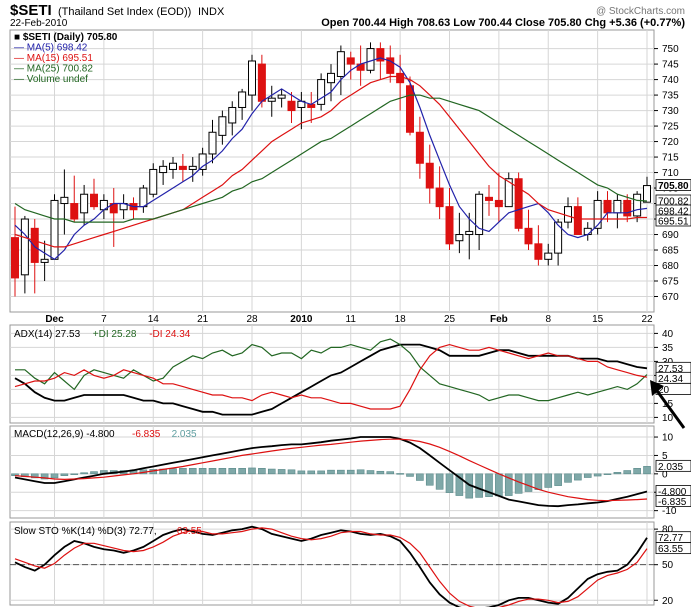 This screenshot has height=607, width=691. What do you see at coordinates (670, 173) in the screenshot?
I see `y-tick-label: 710` at bounding box center [670, 173].